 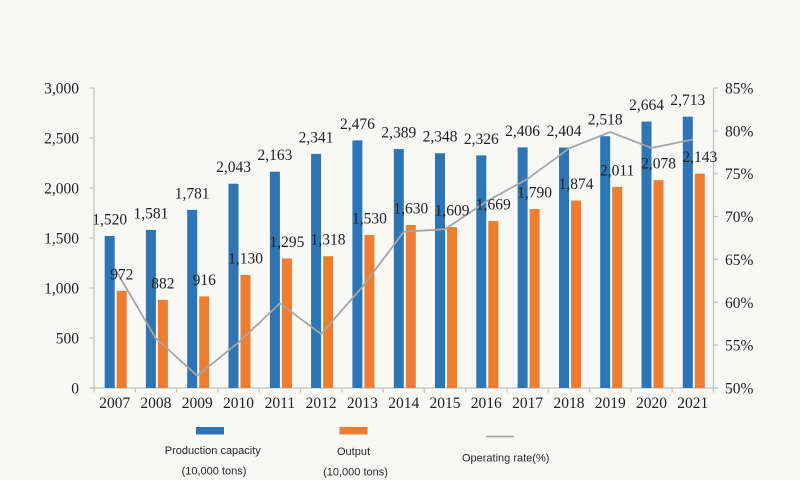 What do you see at coordinates (150, 213) in the screenshot?
I see `svg-text: 1,581` at bounding box center [150, 213].